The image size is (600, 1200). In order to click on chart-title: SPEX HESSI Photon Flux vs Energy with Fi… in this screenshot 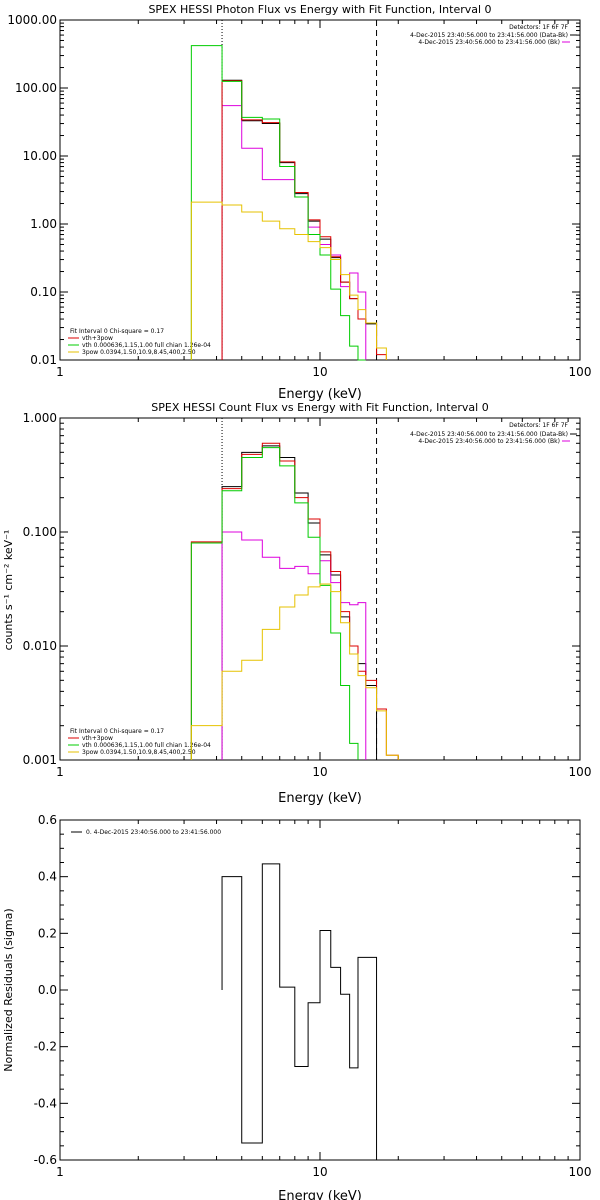, I will do `click(319, 9)`.